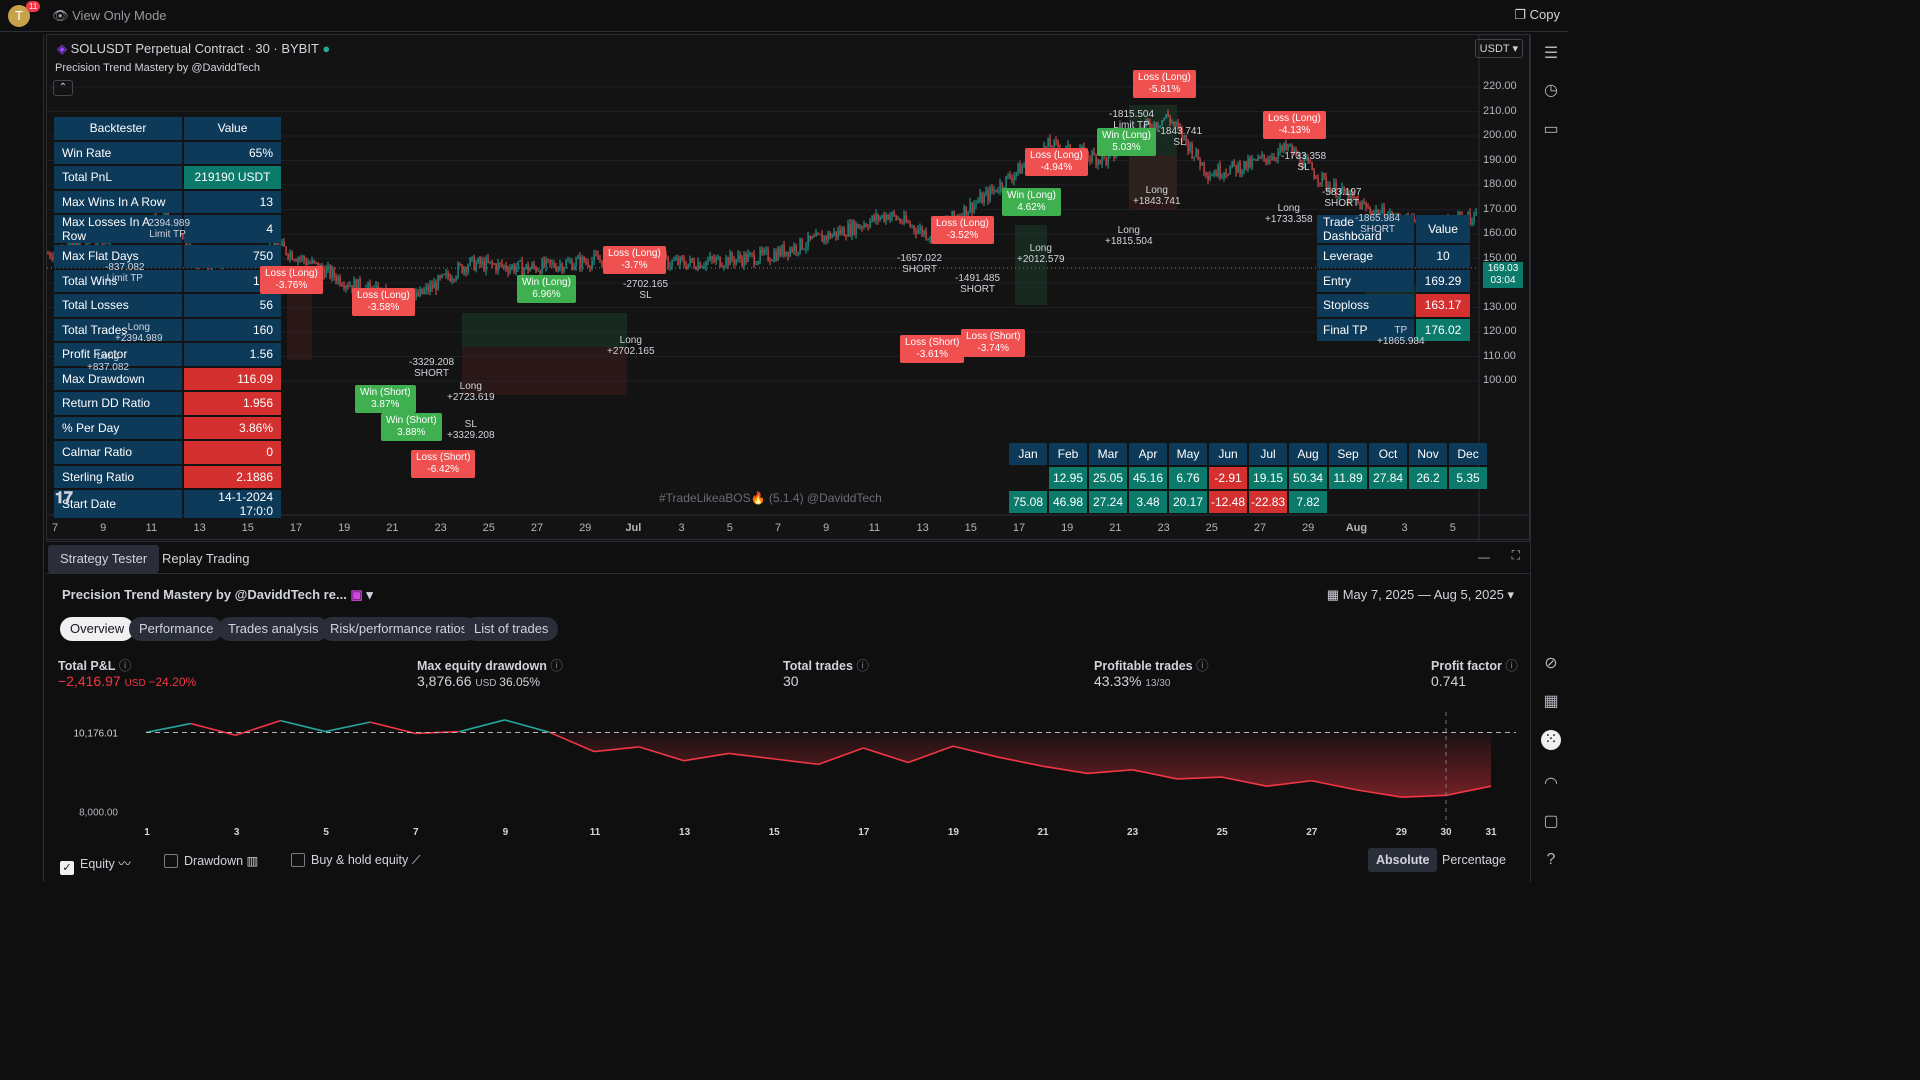  Describe the element at coordinates (232, 329) in the screenshot. I see `metric-value: 160` at that location.